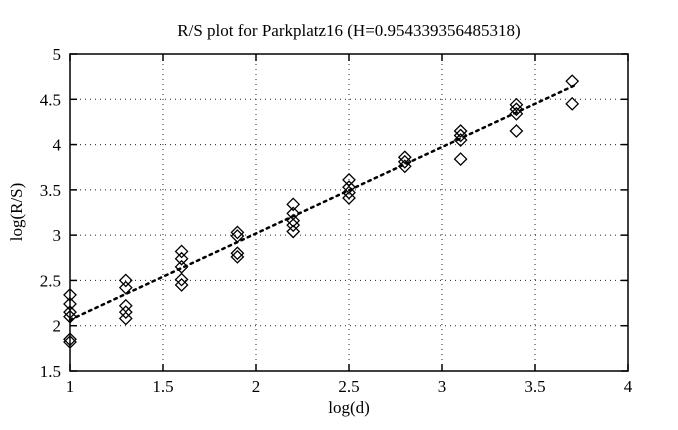 Image resolution: width=678 pixels, height=430 pixels. I want to click on y-tick-label: 3, so click(57, 235).